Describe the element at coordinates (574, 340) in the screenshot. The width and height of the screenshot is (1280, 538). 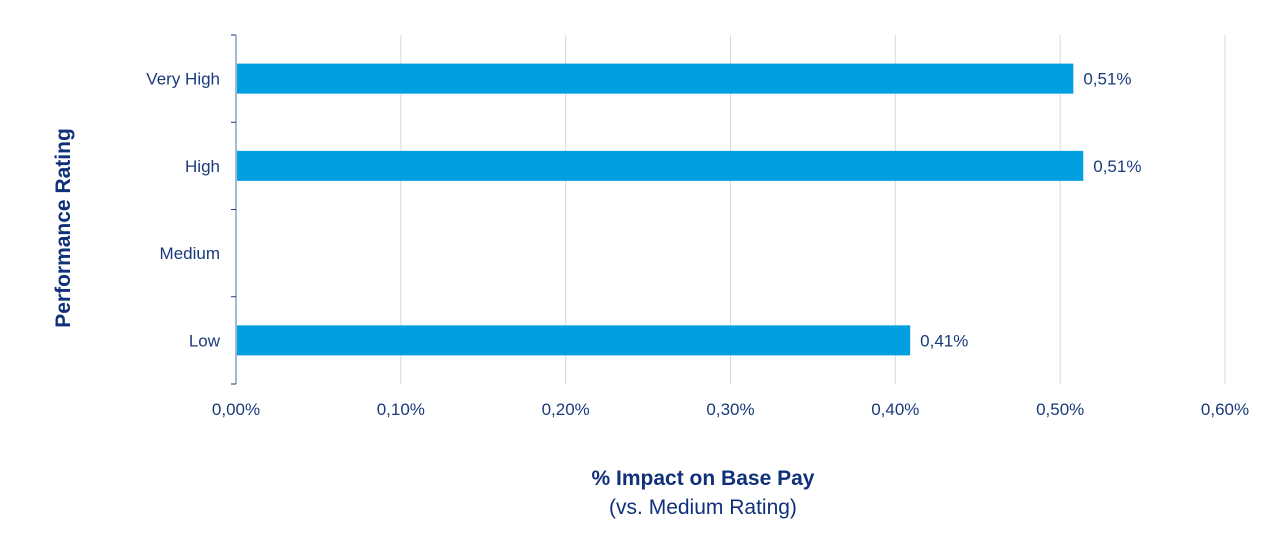
I see `bar-low` at that location.